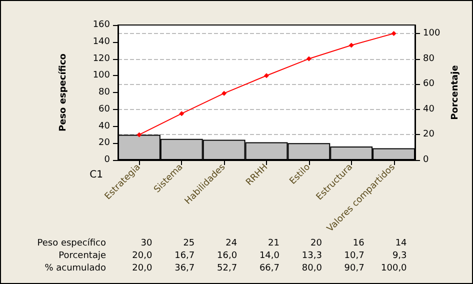 Image resolution: width=473 pixels, height=284 pixels. Describe the element at coordinates (107, 160) in the screenshot. I see `y-tick-label: 0` at that location.